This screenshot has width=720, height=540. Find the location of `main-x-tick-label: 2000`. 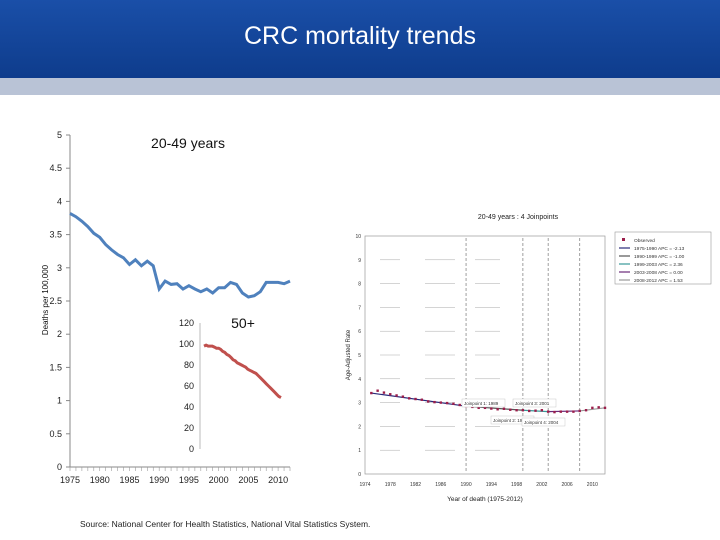

main-x-tick-label: 2000 is located at coordinates (219, 480).